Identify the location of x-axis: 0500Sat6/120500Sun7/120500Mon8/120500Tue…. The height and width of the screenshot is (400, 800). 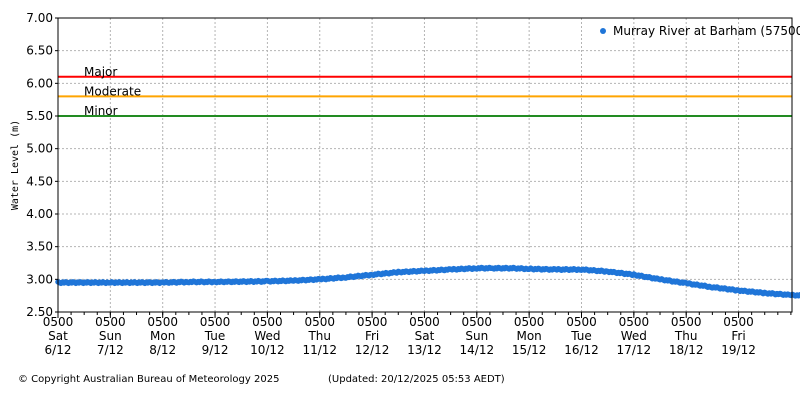
(417, 334).